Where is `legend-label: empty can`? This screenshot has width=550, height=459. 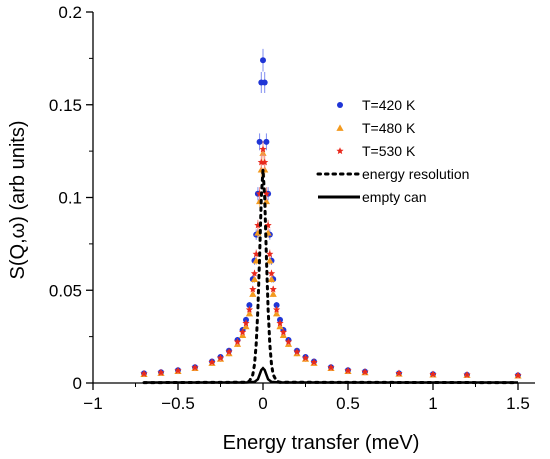
legend-label: empty can is located at coordinates (394, 197).